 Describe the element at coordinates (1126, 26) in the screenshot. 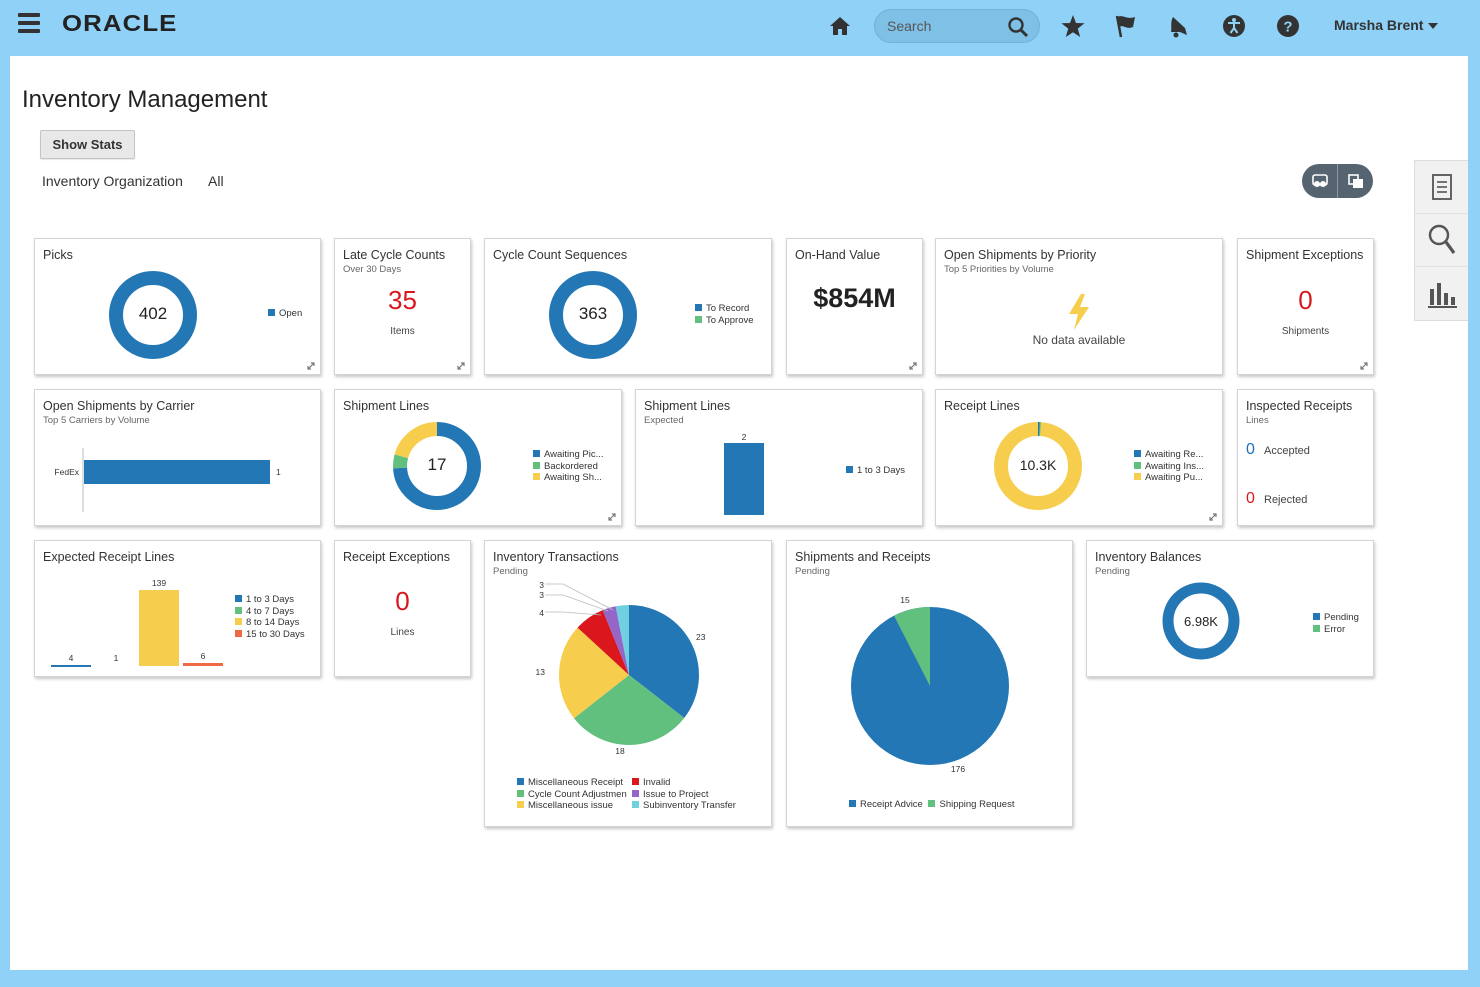

I see `flag-icon` at that location.